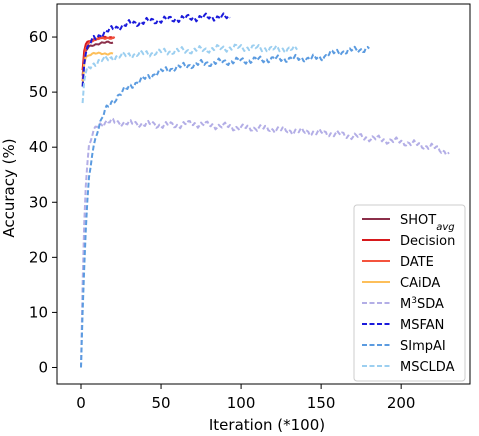 The image size is (479, 436). Describe the element at coordinates (427, 241) in the screenshot. I see `legend-label-decision: Decision` at that location.